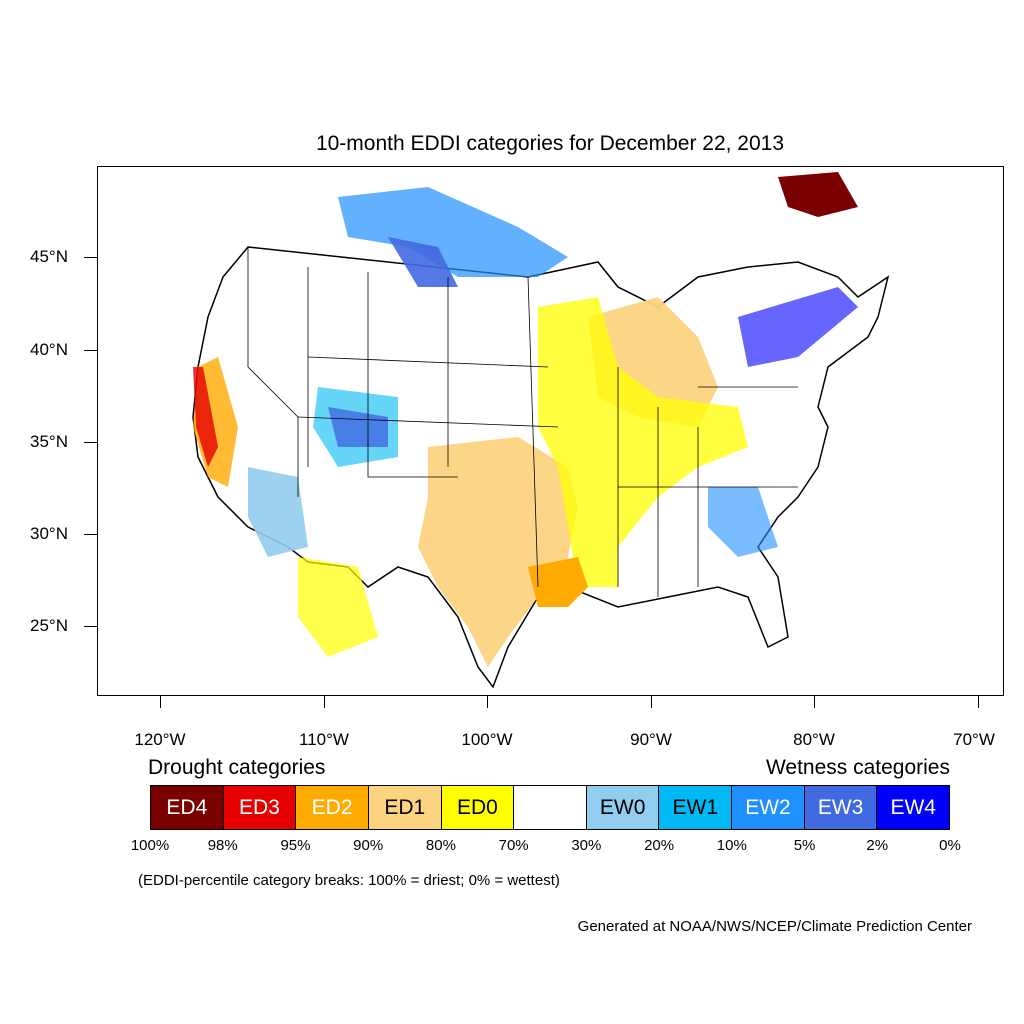  I want to click on ed1-region-central, so click(498, 552).